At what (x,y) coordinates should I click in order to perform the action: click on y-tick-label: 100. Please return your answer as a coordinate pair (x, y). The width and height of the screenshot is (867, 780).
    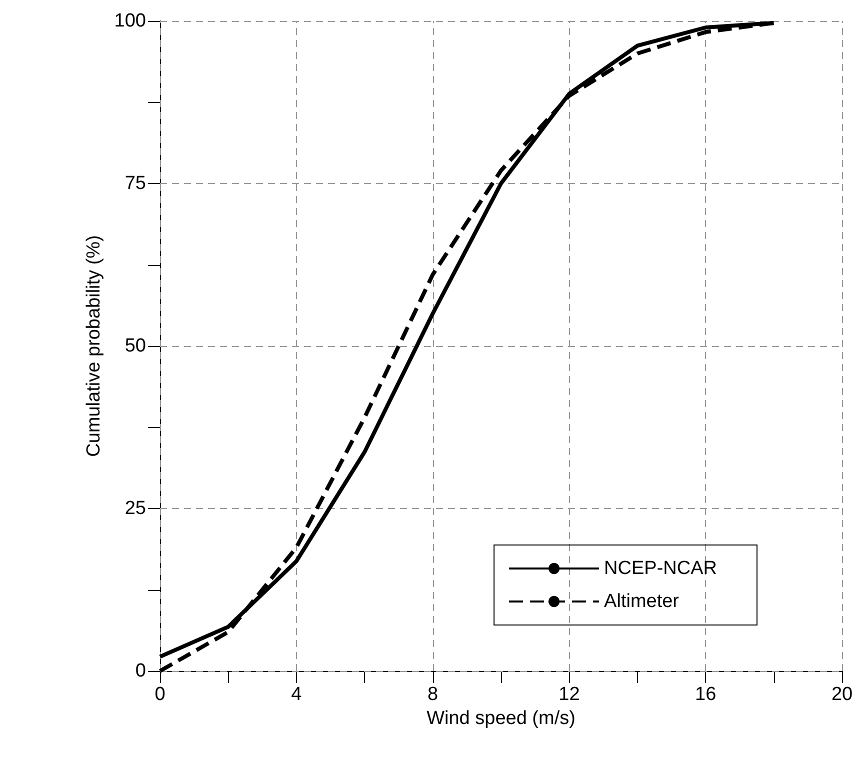
    Looking at the image, I should click on (130, 21).